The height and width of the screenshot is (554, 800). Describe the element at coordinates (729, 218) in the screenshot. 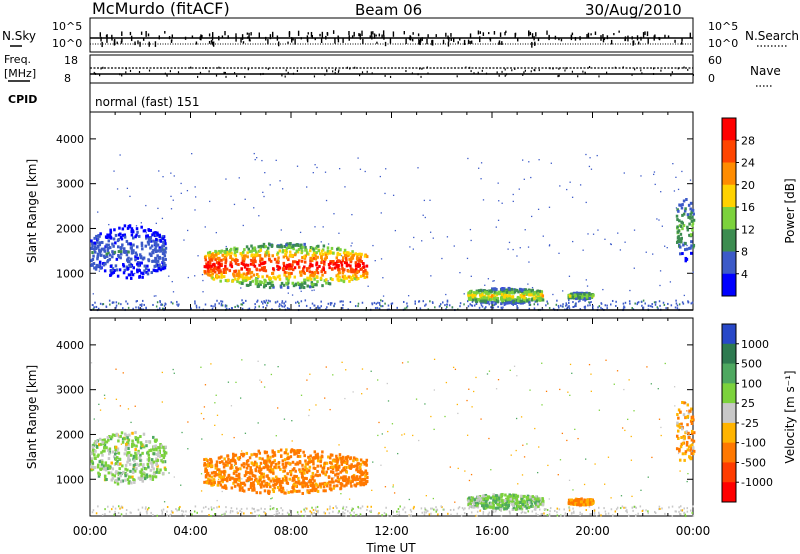

I see `colorbar-swatch` at that location.